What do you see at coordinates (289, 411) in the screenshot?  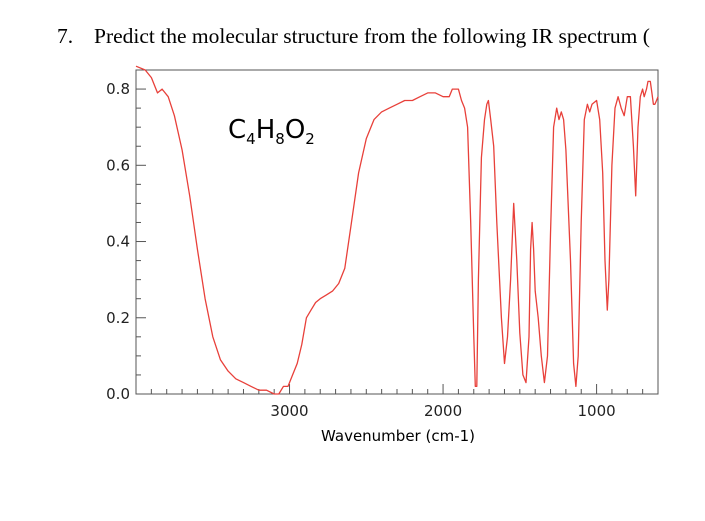 I see `x-tick-label: 3000` at bounding box center [289, 411].